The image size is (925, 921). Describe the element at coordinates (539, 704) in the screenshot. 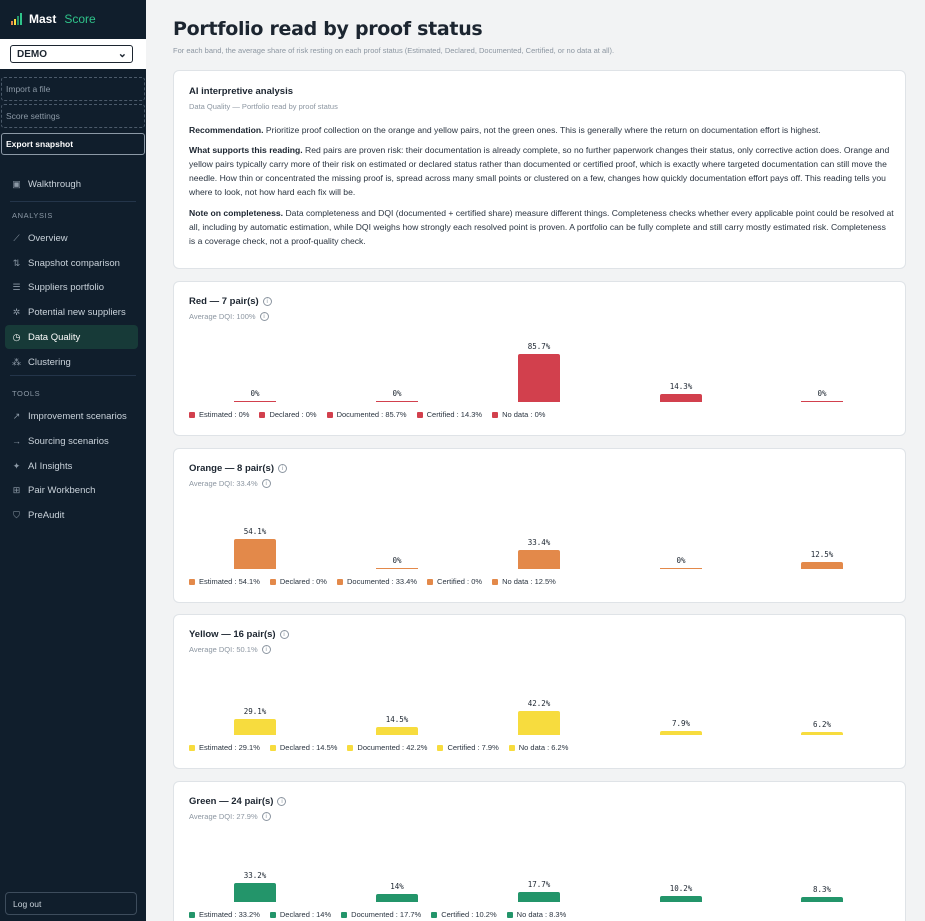

I see `bar-value-label: 42.2%` at that location.